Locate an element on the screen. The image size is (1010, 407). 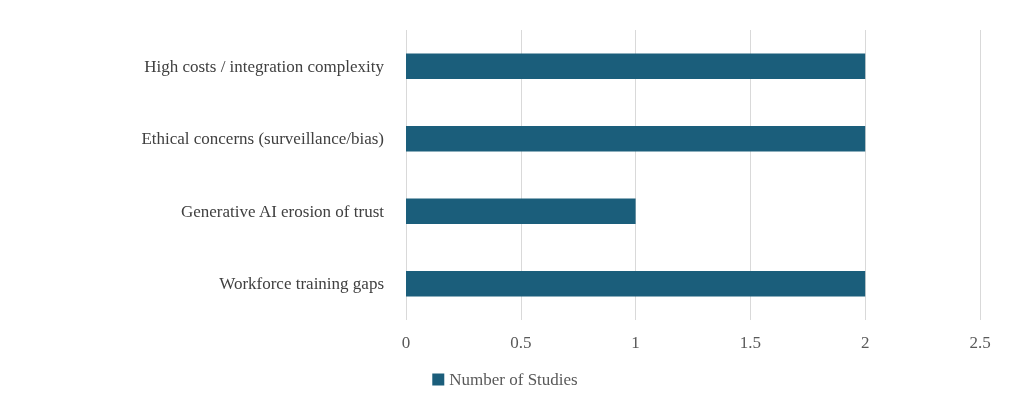
x-tick-label: 0.5 is located at coordinates (521, 342).